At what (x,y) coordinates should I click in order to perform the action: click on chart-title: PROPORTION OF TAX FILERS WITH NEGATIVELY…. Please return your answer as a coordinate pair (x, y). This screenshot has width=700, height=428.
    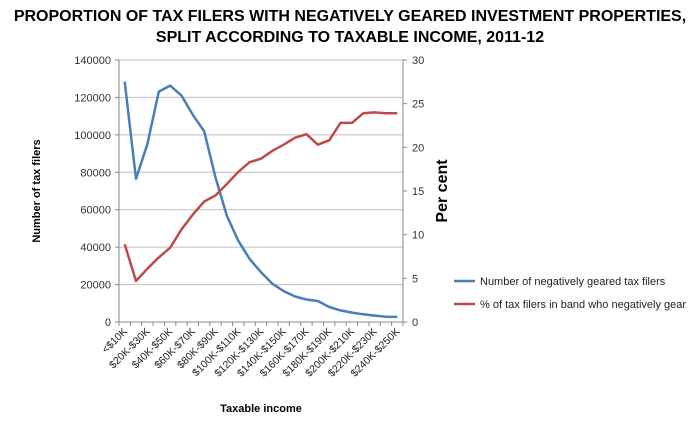
    Looking at the image, I should click on (350, 28).